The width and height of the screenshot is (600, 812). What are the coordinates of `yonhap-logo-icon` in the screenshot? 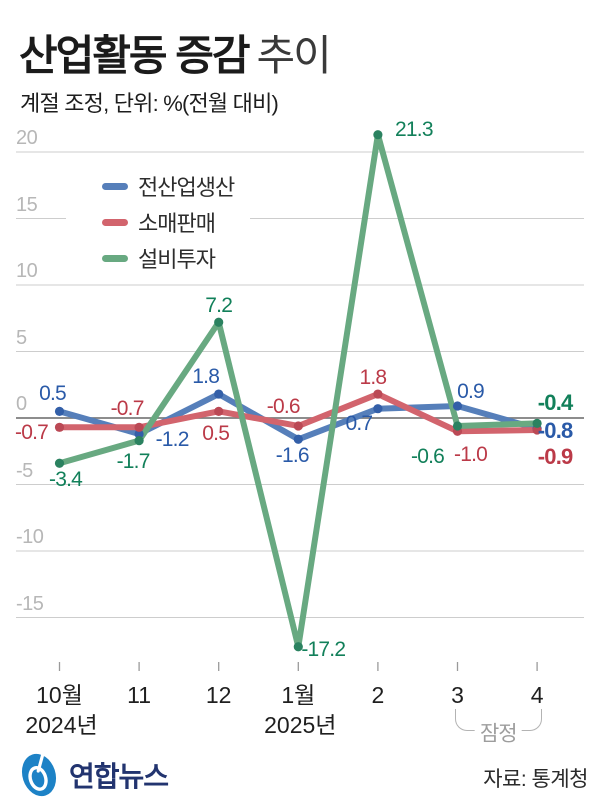 It's located at (39, 773).